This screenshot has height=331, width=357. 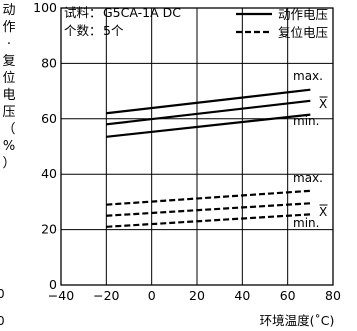 What do you see at coordinates (288, 295) in the screenshot?
I see `x-tick-label: 60` at bounding box center [288, 295].